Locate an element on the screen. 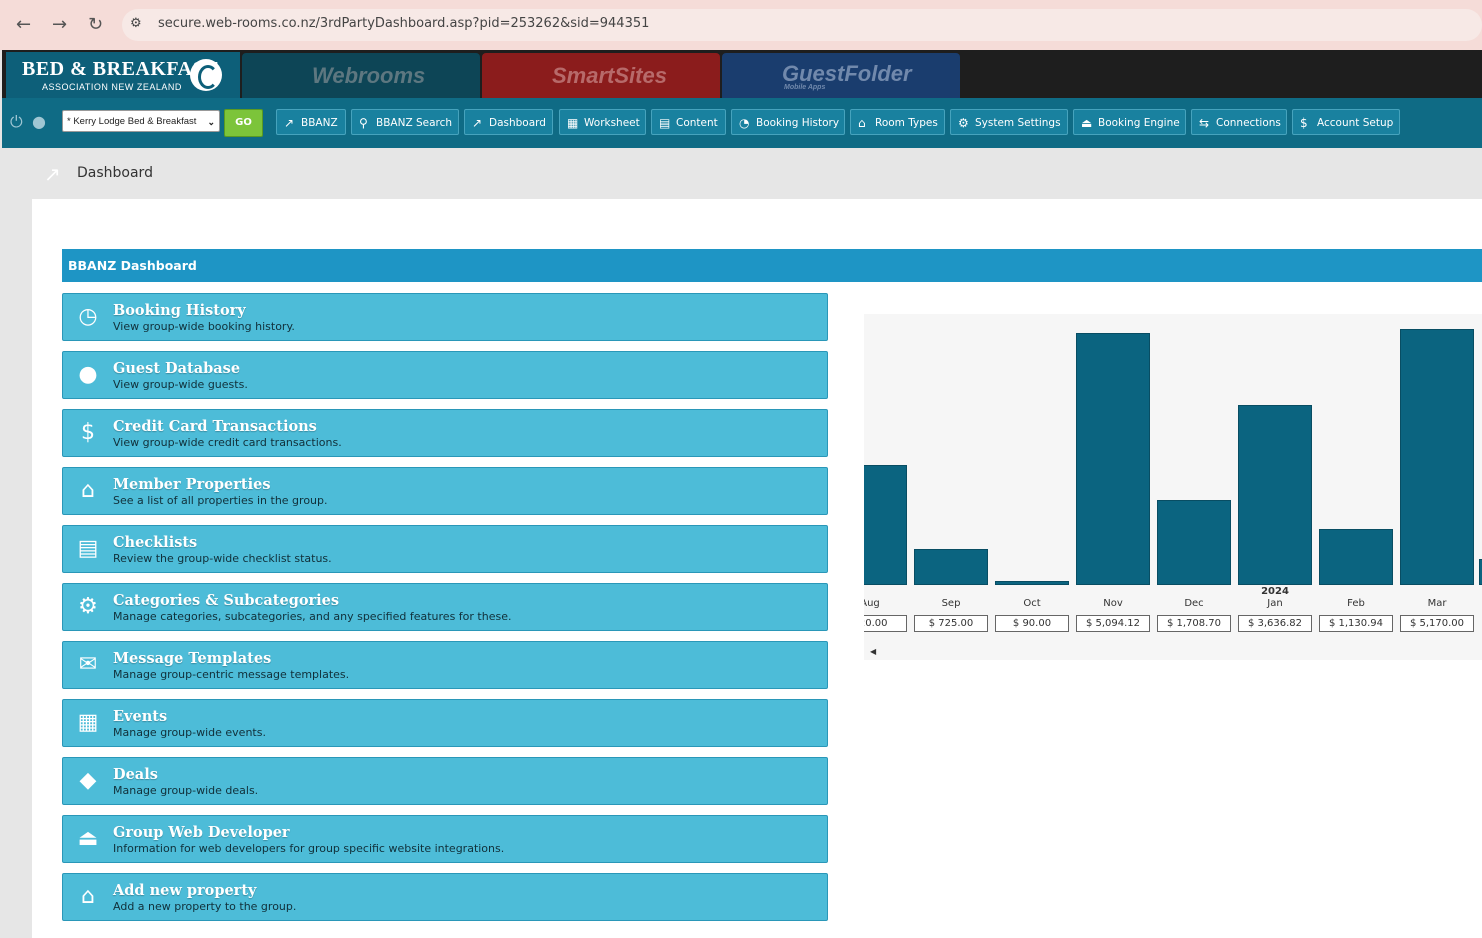 Image resolution: width=1482 pixels, height=938 pixels. chart-bar-nov is located at coordinates (1113, 459).